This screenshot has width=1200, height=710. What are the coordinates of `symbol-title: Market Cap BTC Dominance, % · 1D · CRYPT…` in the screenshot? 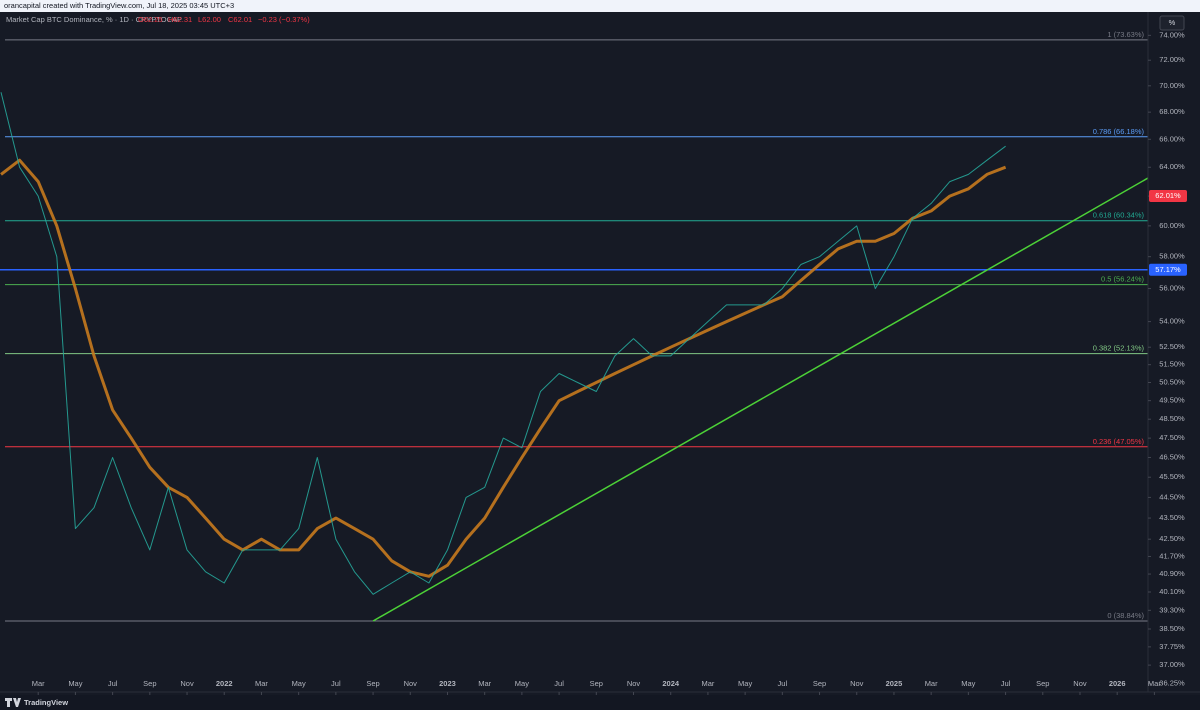 It's located at (94, 19).